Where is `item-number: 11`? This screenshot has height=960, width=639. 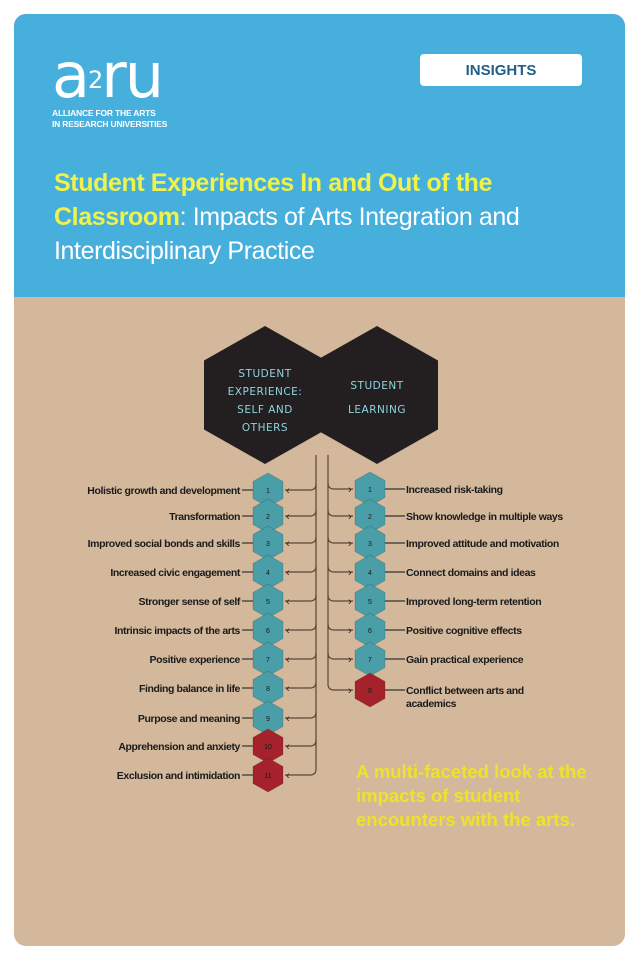
item-number: 11 is located at coordinates (267, 776).